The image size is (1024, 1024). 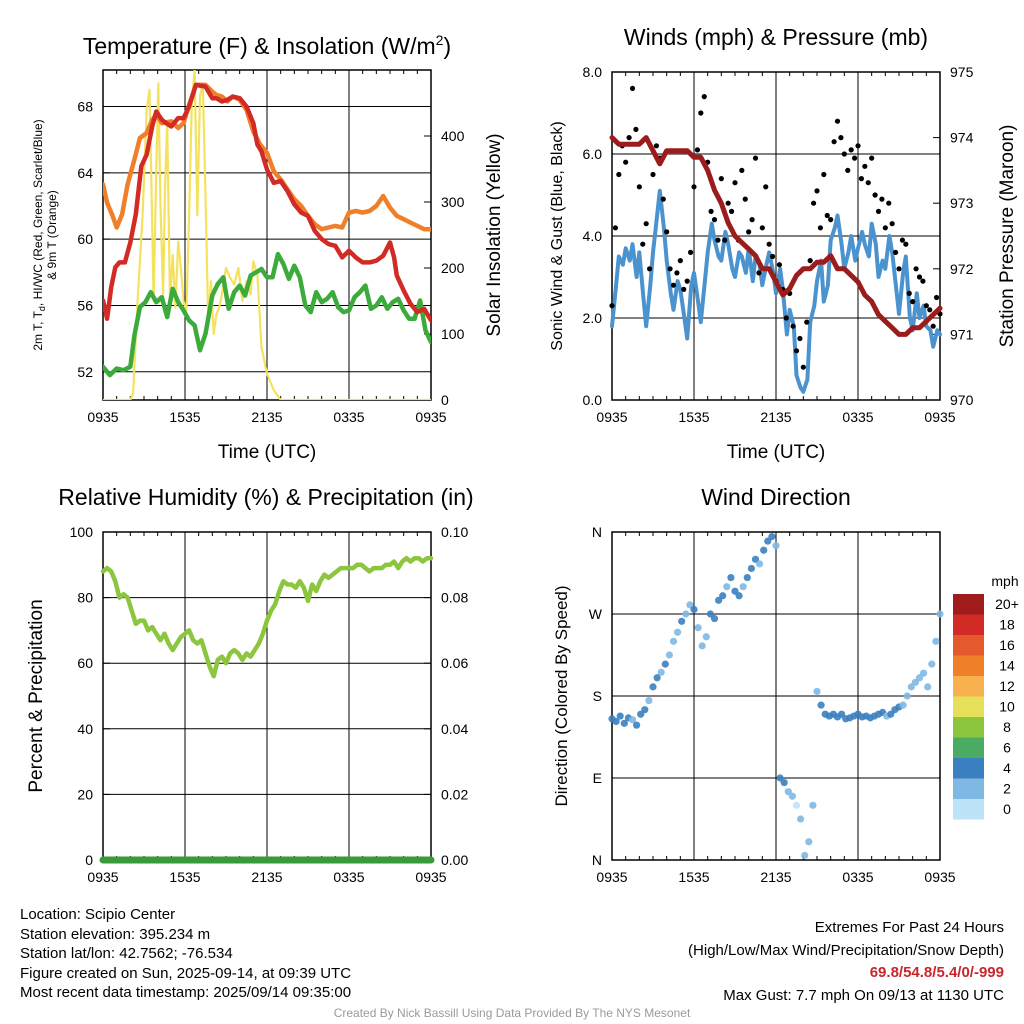 What do you see at coordinates (962, 334) in the screenshot?
I see `winds-y2tick-label: 971` at bounding box center [962, 334].